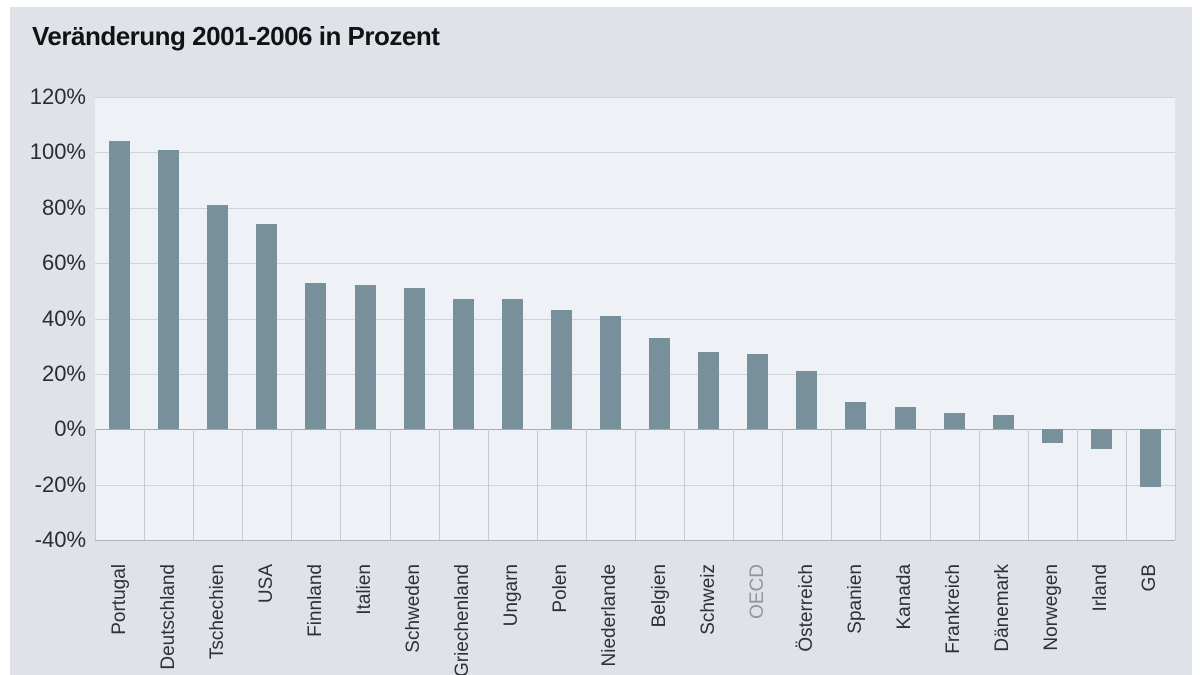 This screenshot has height=675, width=1200. I want to click on bar-finnland, so click(316, 356).